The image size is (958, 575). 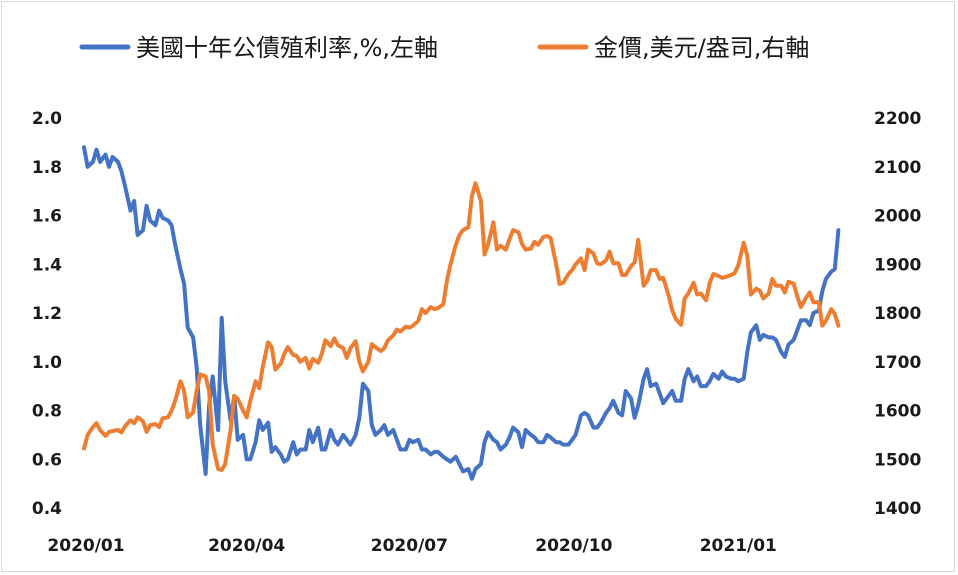 What do you see at coordinates (897, 217) in the screenshot?
I see `y-right-tick-label: 2000` at bounding box center [897, 217].